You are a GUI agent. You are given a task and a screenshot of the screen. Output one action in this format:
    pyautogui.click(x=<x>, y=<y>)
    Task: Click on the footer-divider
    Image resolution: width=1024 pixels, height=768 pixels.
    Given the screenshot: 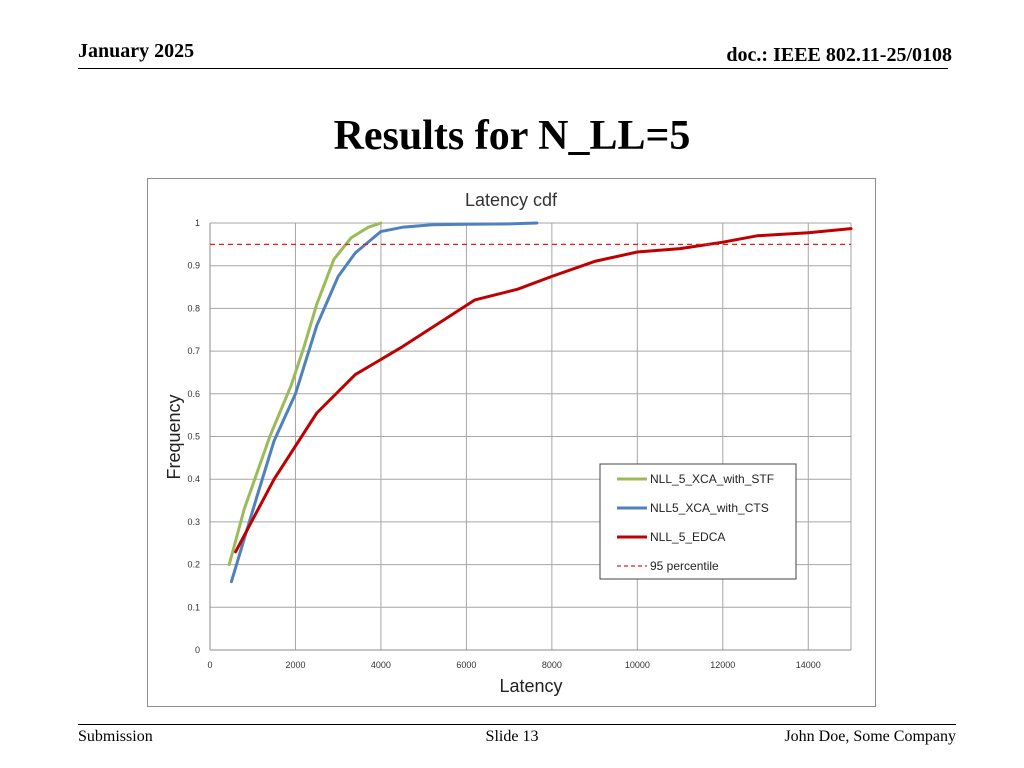 What is the action you would take?
    pyautogui.click(x=517, y=724)
    